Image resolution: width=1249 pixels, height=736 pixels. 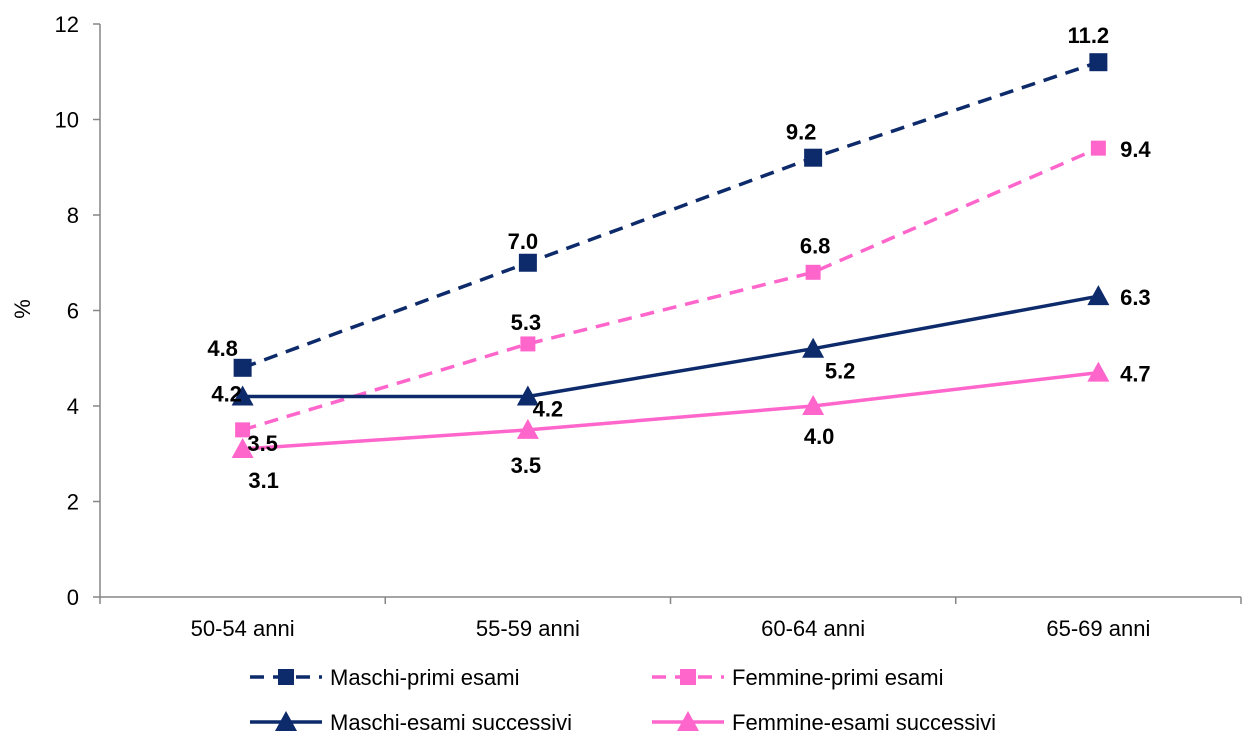 I want to click on data-label: 5.2, so click(x=840, y=371).